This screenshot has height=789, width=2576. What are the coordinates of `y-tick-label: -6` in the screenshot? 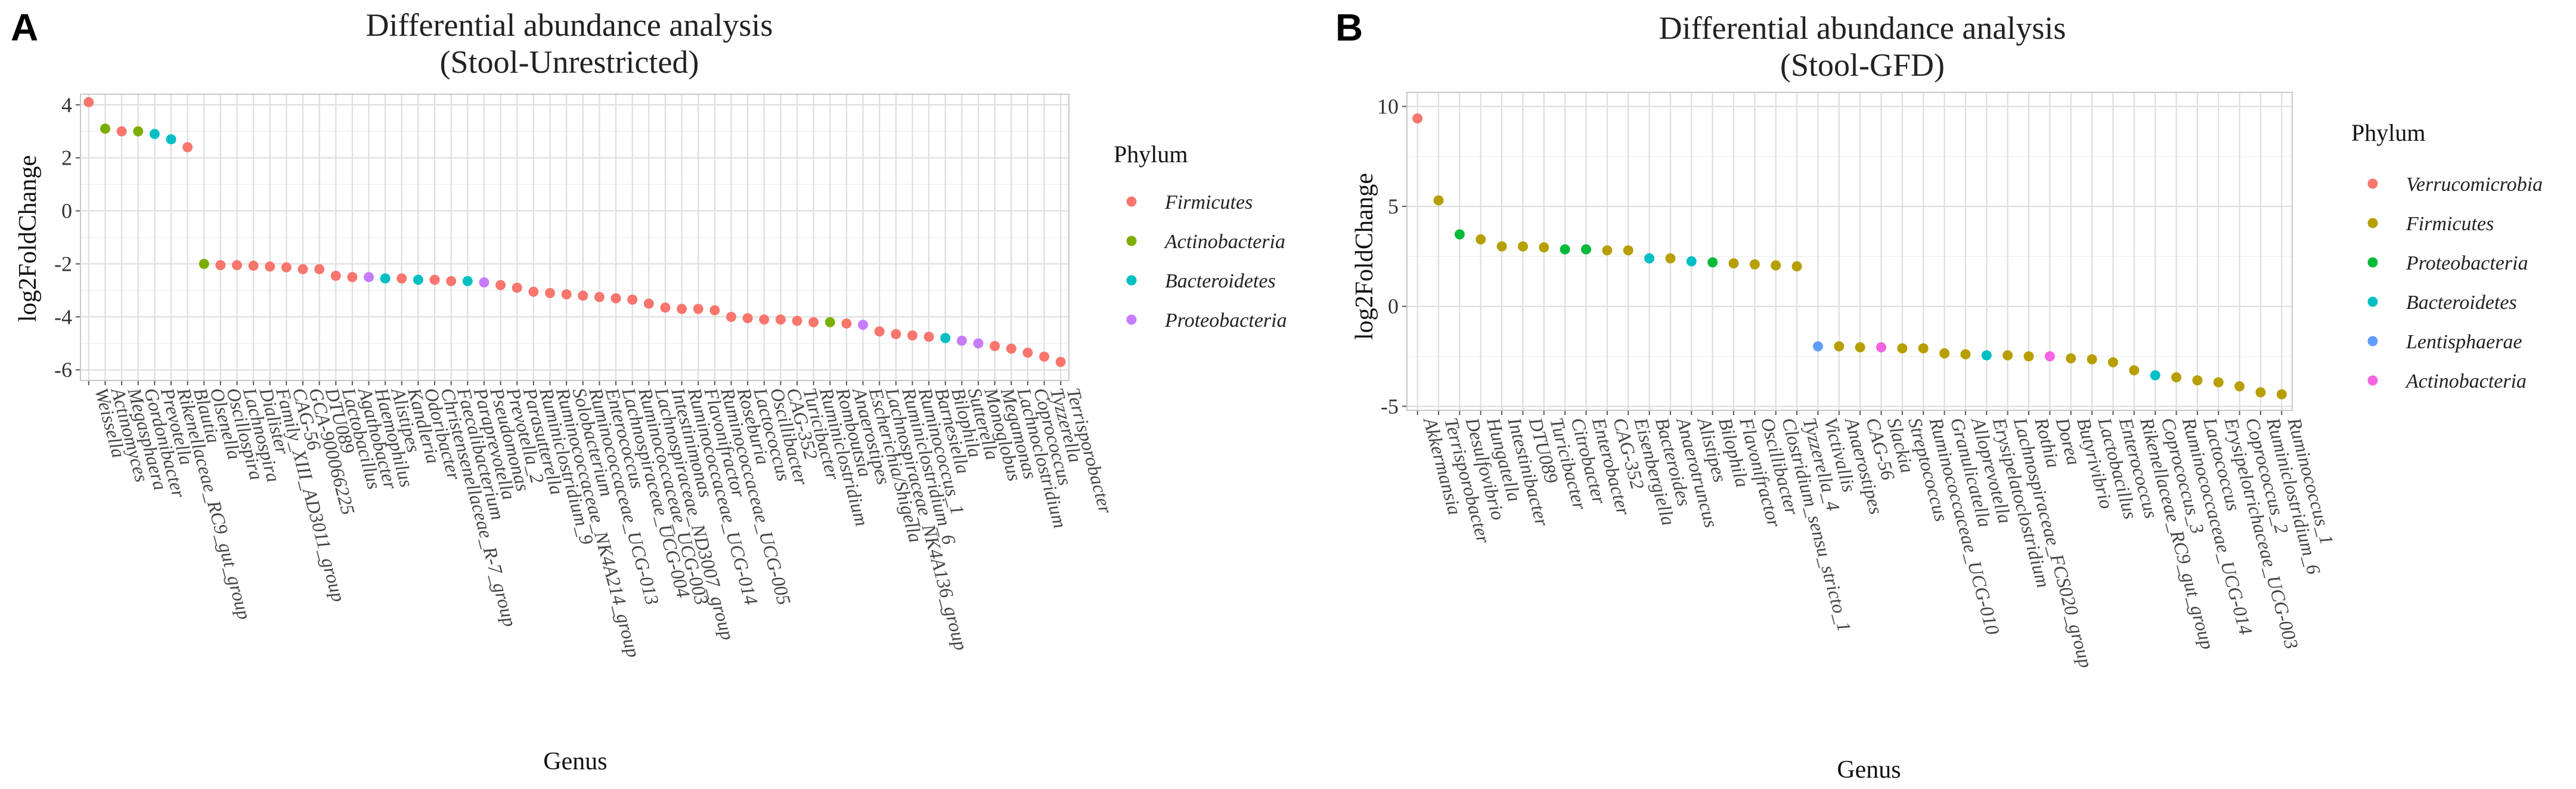 It's located at (63, 370).